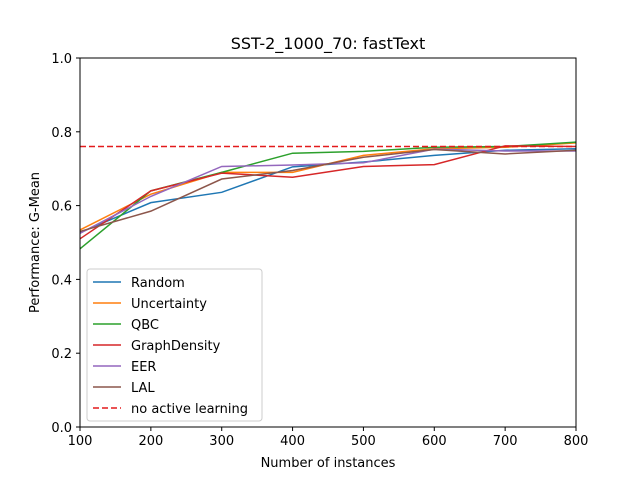  What do you see at coordinates (328, 438) in the screenshot?
I see `x-axis: 100 200 300 400 500 600 700 800` at bounding box center [328, 438].